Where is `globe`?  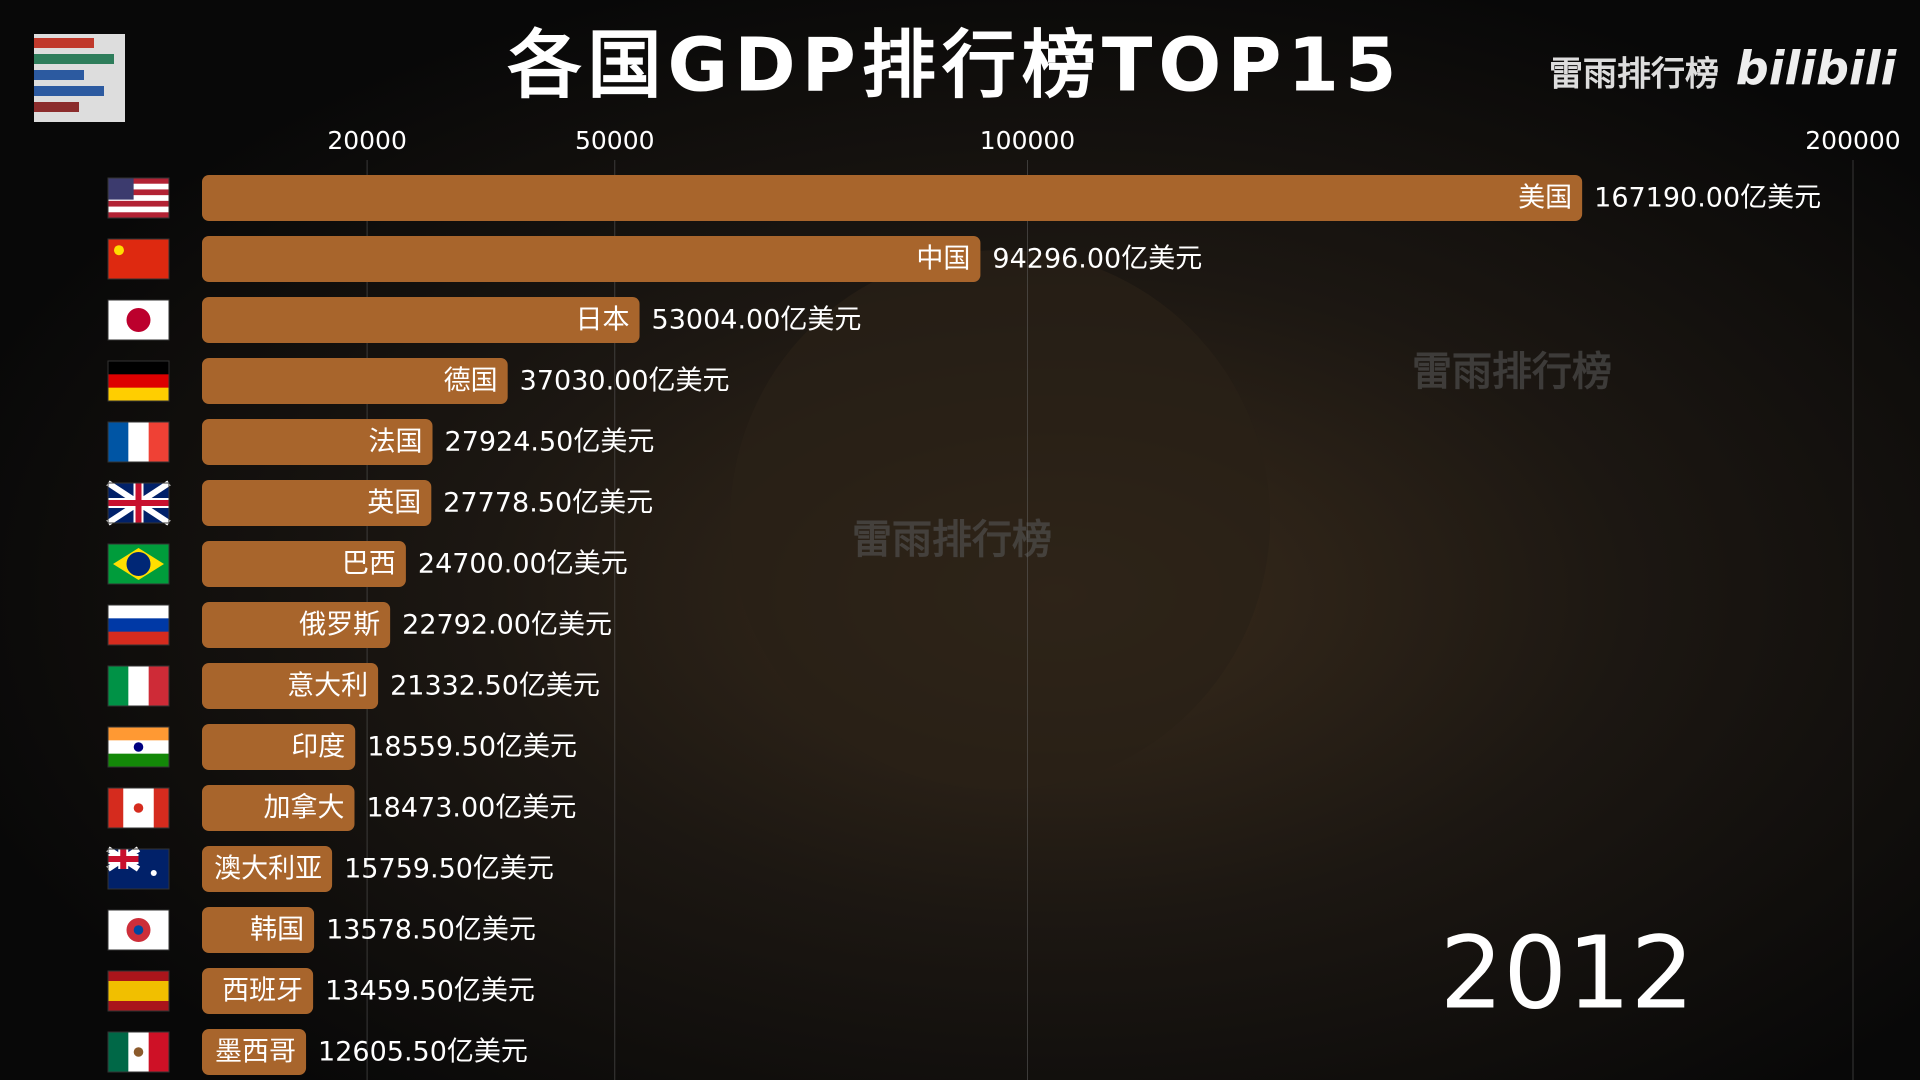 globe is located at coordinates (1000, 520).